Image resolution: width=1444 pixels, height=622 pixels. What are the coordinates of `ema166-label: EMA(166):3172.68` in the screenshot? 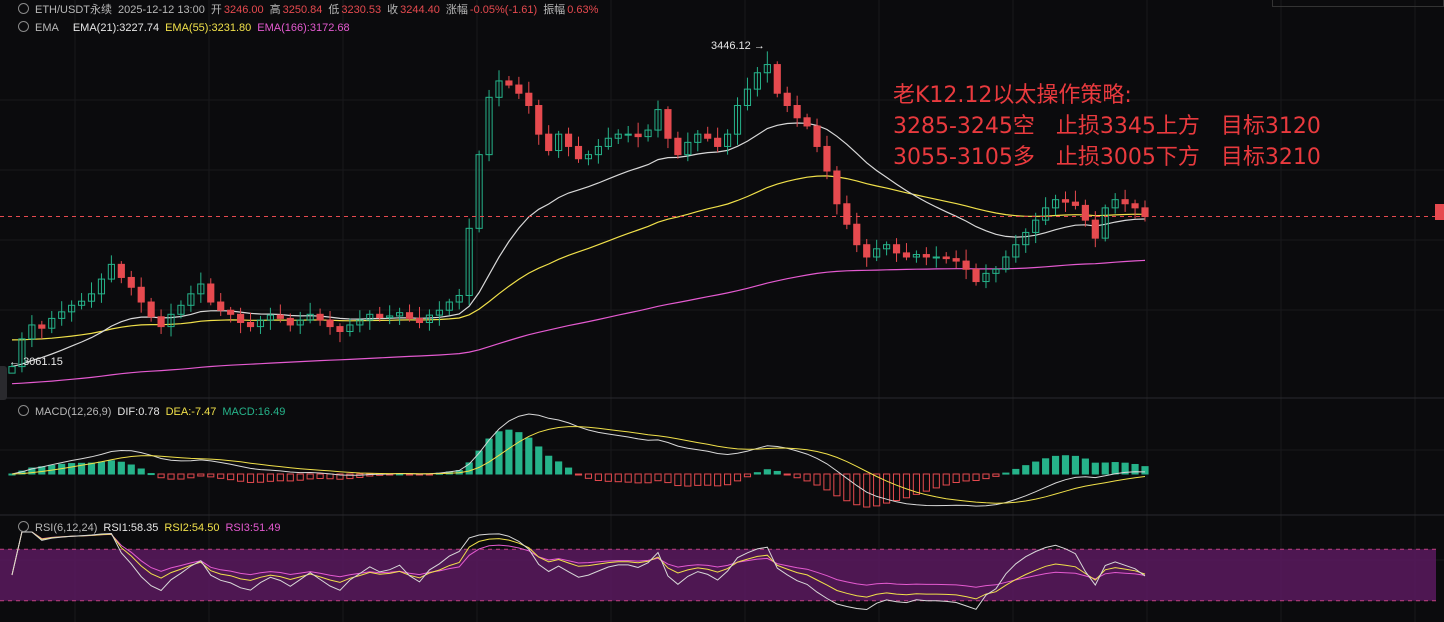 It's located at (303, 28).